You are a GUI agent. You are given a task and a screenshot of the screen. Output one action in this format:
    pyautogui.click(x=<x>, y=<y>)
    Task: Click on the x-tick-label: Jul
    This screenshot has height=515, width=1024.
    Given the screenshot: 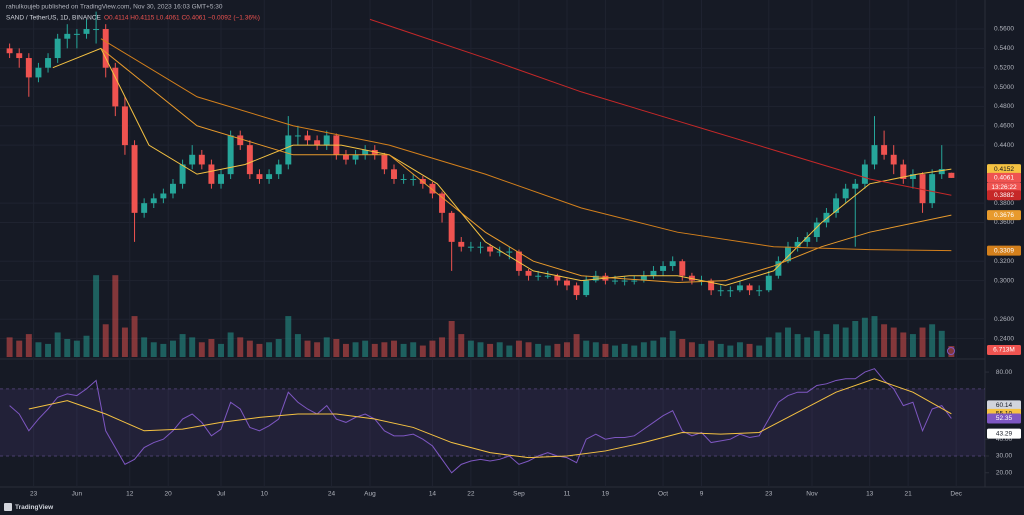 What is the action you would take?
    pyautogui.click(x=221, y=494)
    